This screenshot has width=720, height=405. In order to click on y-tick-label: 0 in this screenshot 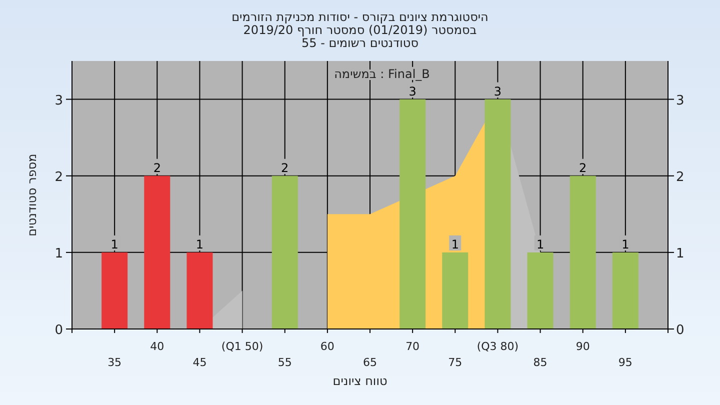, I will do `click(58, 330)`.